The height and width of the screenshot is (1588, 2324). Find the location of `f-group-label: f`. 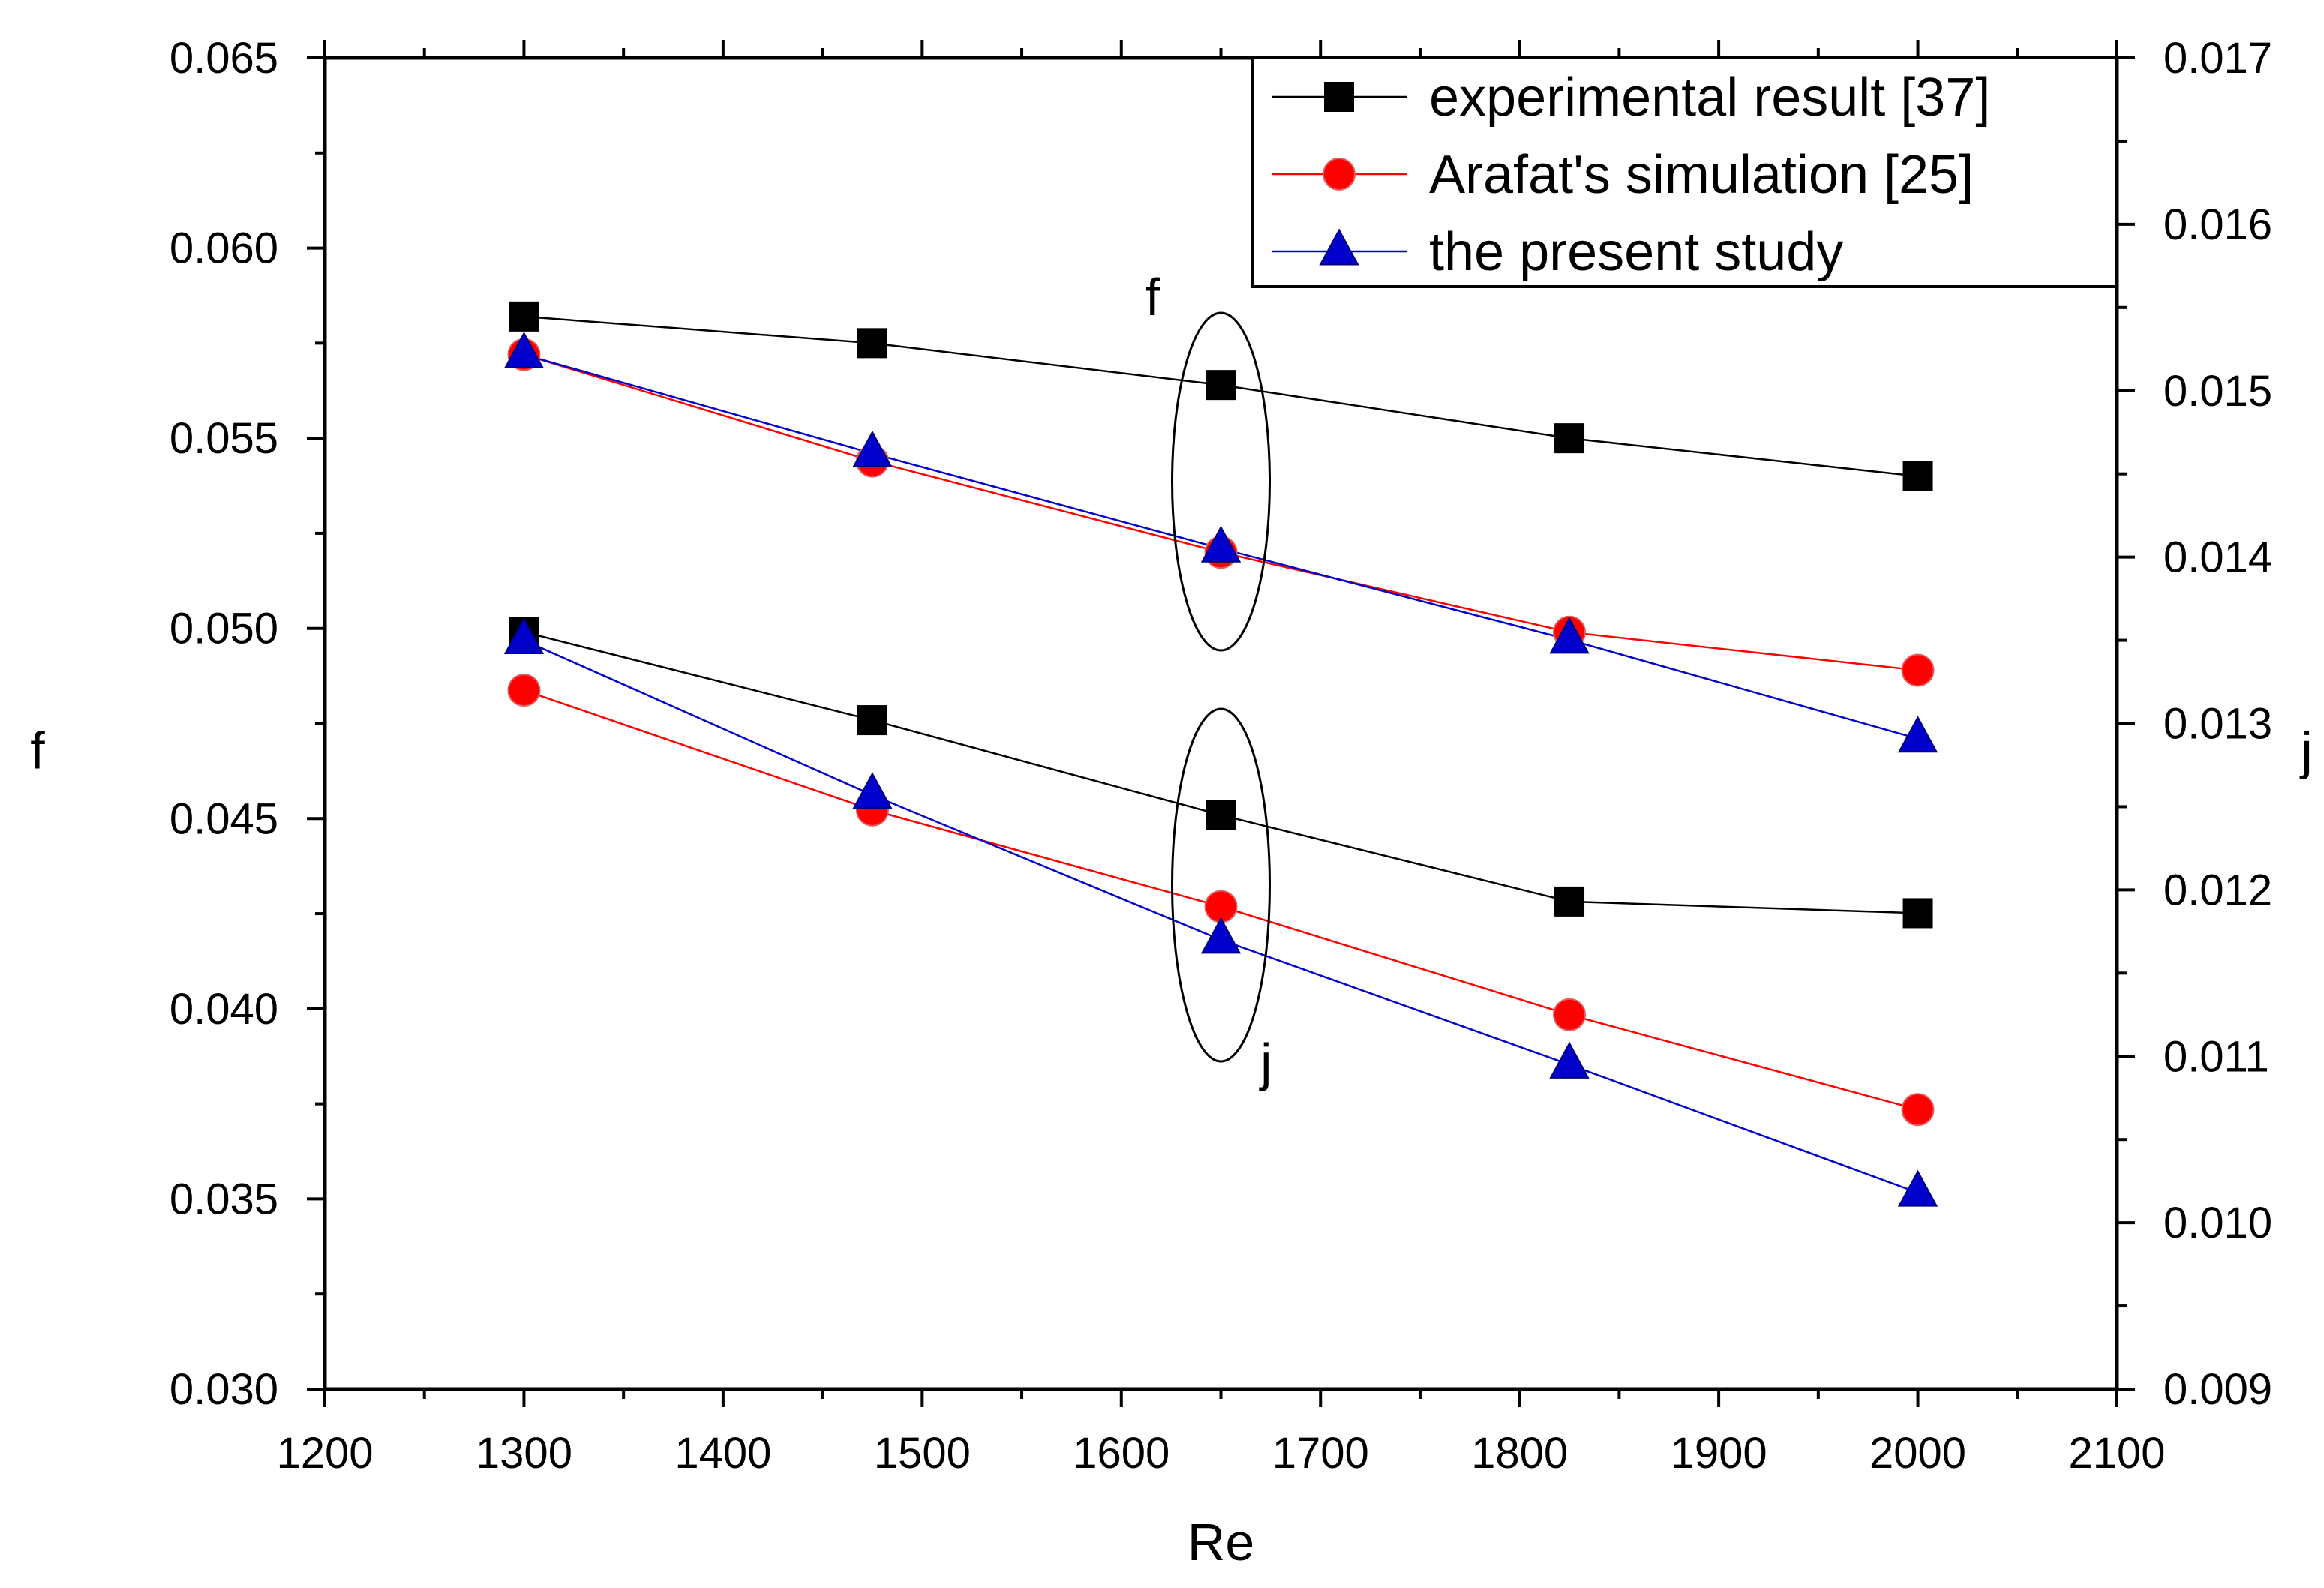

f-group-label: f is located at coordinates (1152, 297).